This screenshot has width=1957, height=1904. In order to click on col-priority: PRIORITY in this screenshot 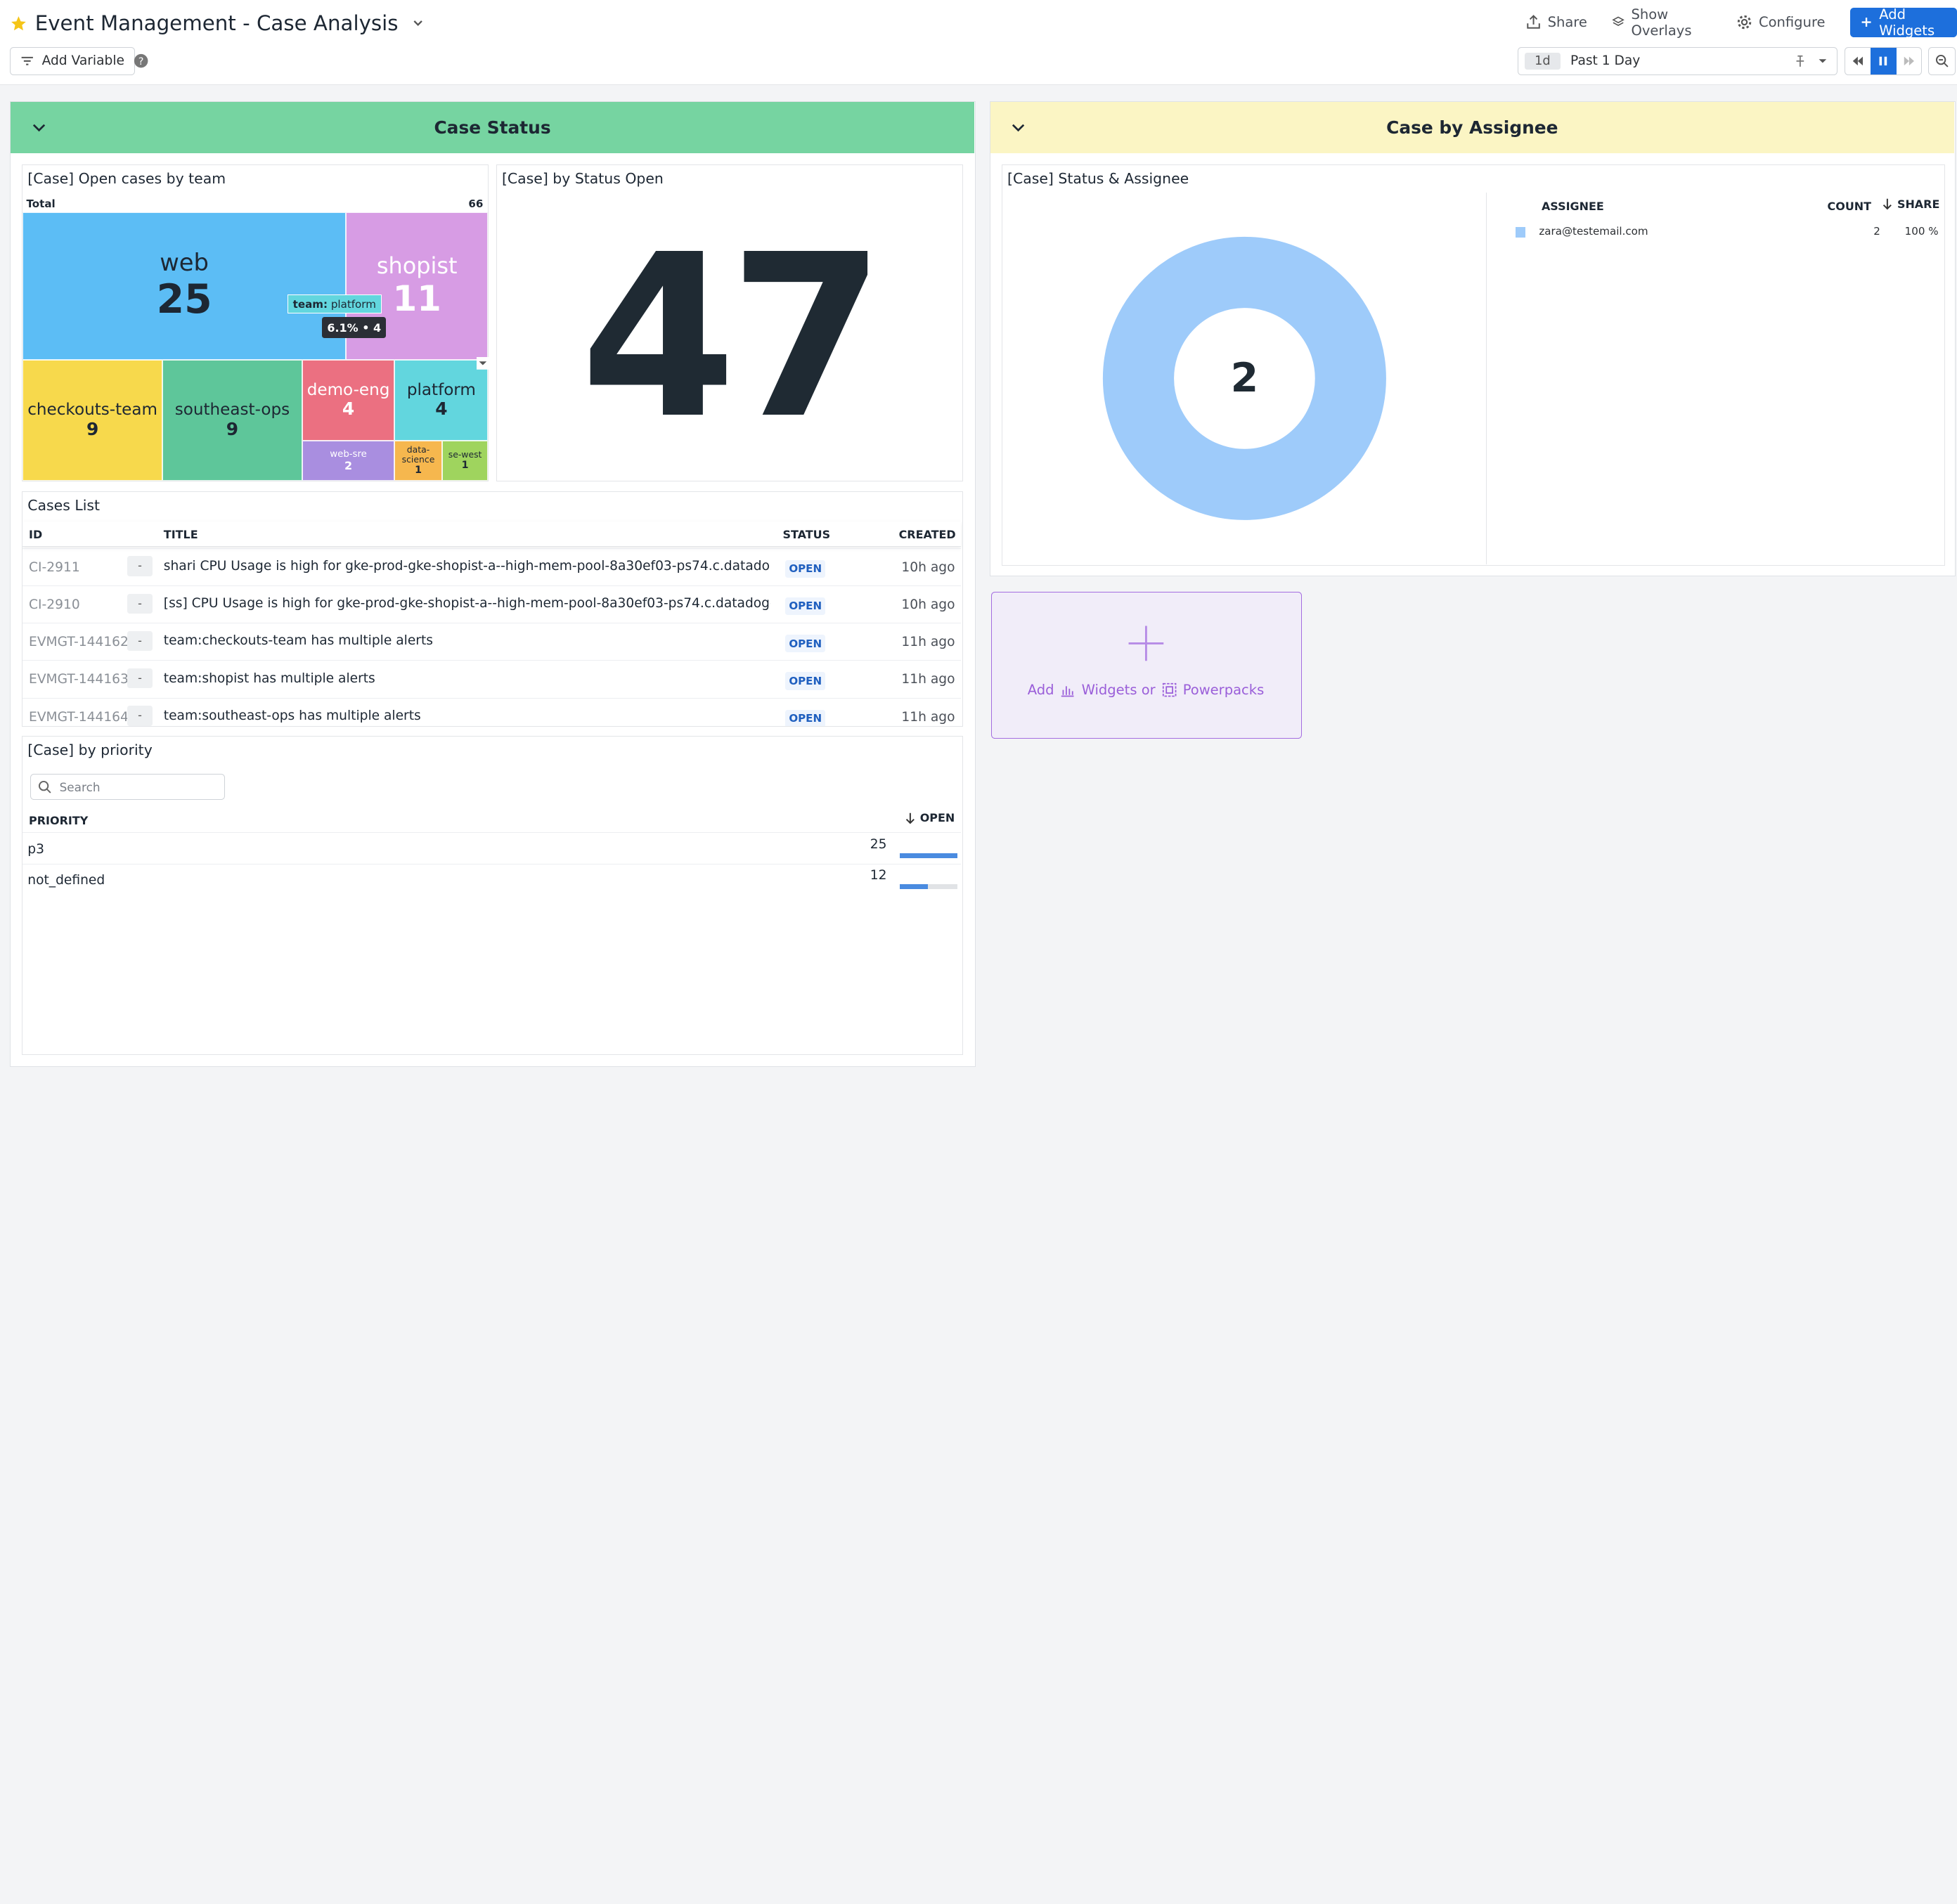, I will do `click(59, 820)`.